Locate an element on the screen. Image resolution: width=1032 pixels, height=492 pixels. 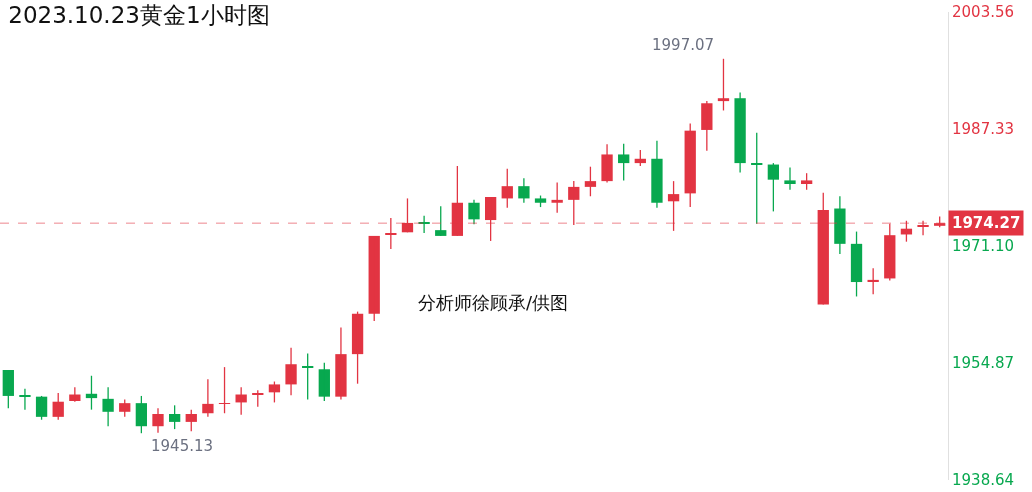
annotation: 分析师徐顾承/供图 is located at coordinates (493, 302).